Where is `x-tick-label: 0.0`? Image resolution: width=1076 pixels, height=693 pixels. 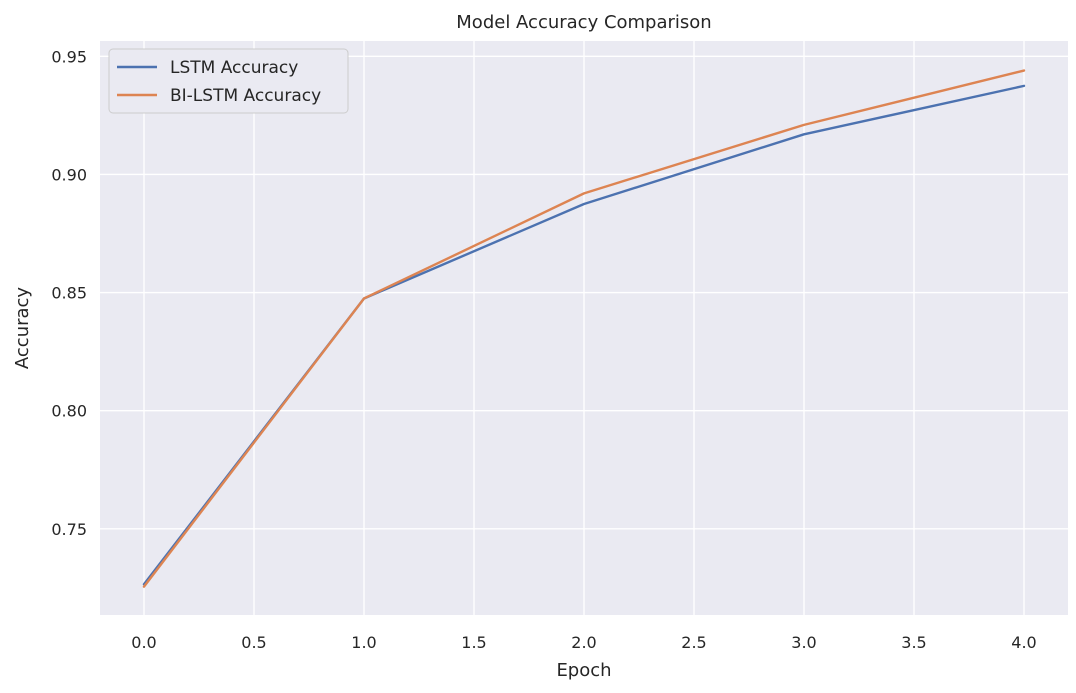
x-tick-label: 0.0 is located at coordinates (143, 642).